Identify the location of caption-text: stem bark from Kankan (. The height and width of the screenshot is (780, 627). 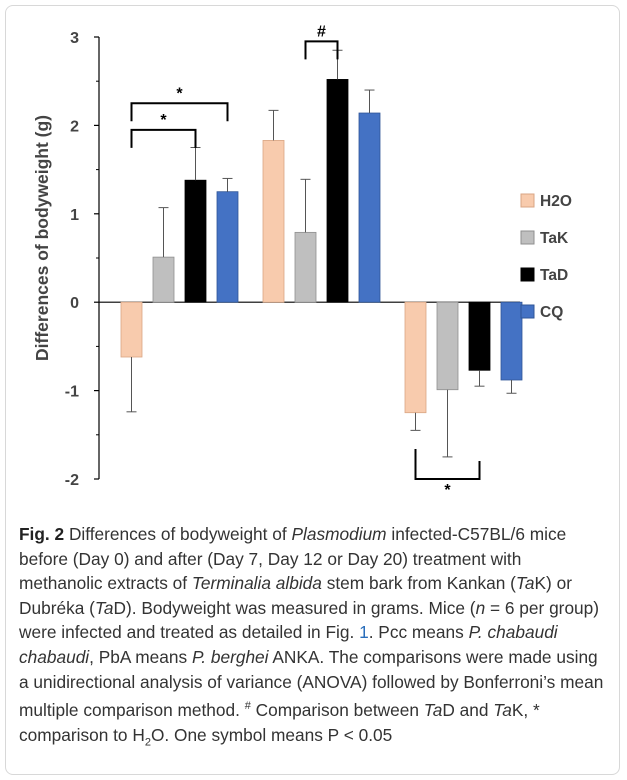
(418, 583).